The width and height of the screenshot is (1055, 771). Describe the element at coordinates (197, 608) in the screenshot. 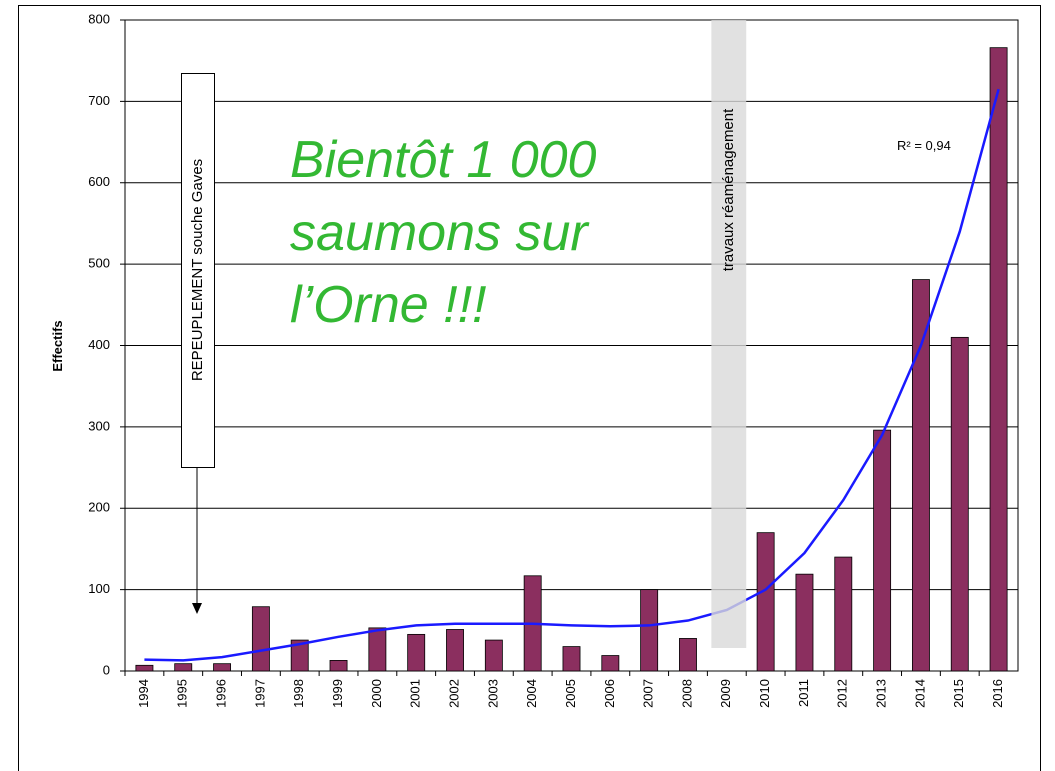

I see `arrow-head` at that location.